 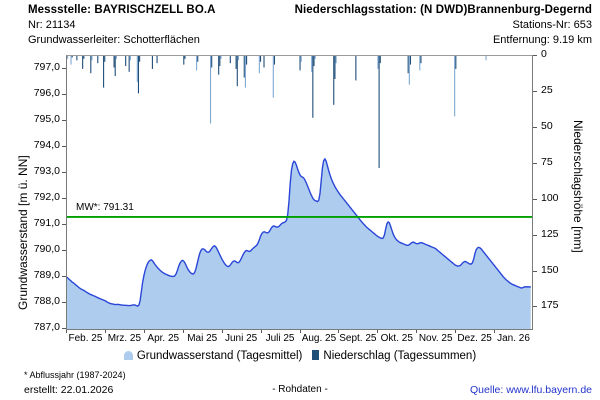 I want to click on x-axis-tick-label: Juni 25, so click(x=241, y=338).